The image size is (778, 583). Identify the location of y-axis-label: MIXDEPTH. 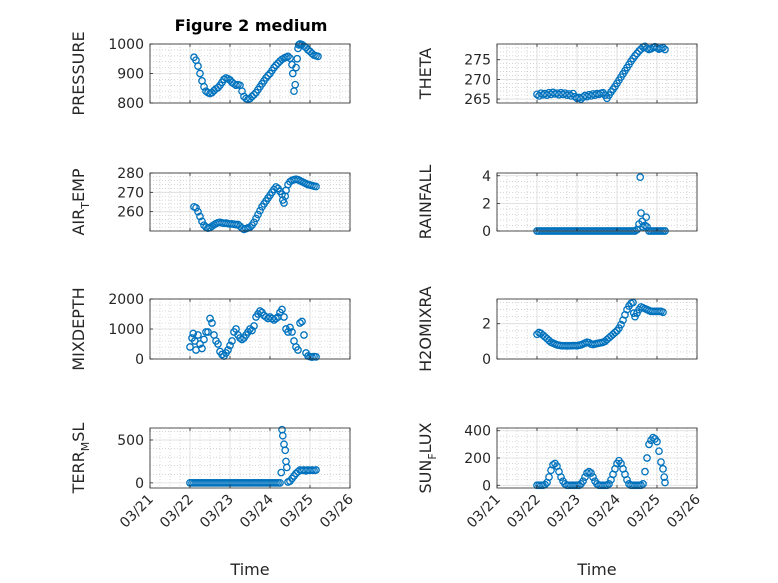
(78, 328).